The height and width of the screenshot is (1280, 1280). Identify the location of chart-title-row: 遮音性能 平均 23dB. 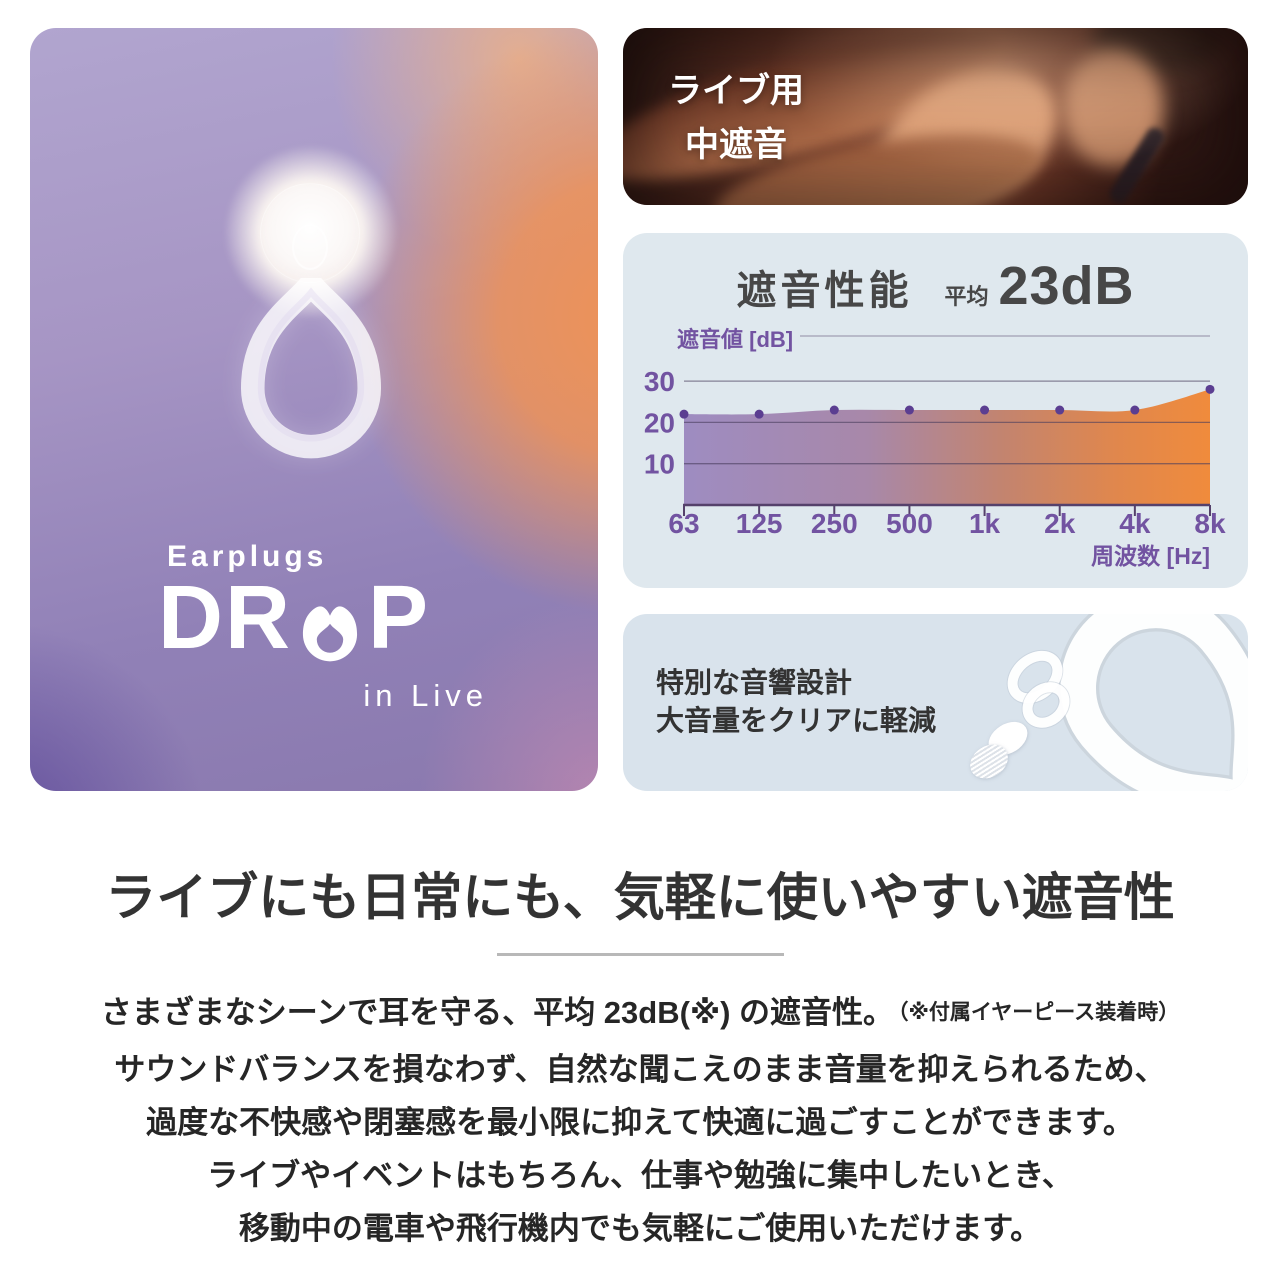
(935, 286).